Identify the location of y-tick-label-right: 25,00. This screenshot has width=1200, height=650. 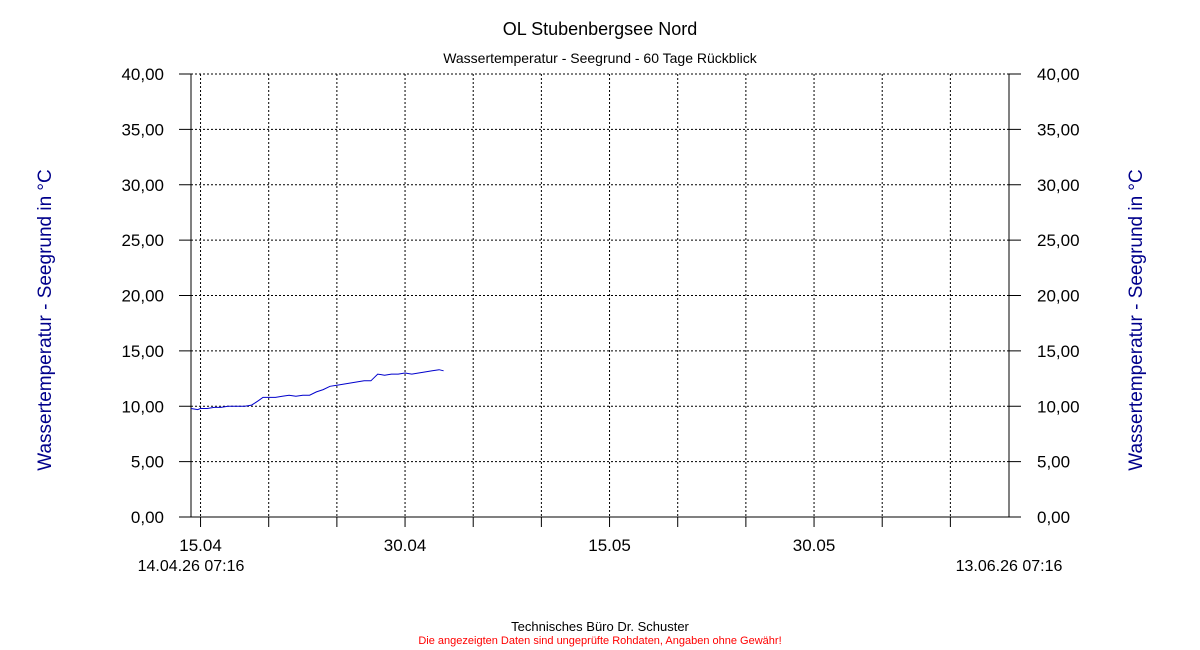
(1058, 240).